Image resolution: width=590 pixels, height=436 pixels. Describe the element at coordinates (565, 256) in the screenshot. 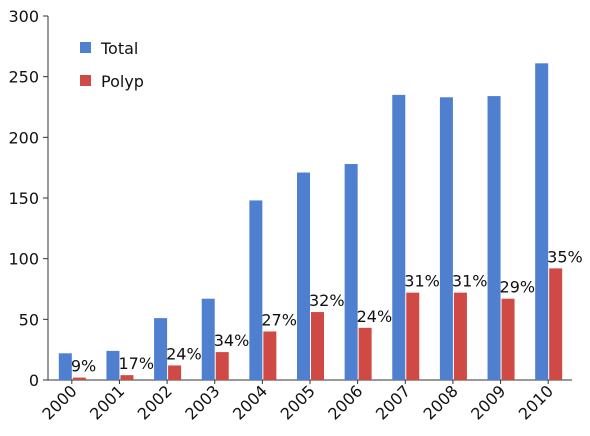

I see `annotation: 35%` at that location.